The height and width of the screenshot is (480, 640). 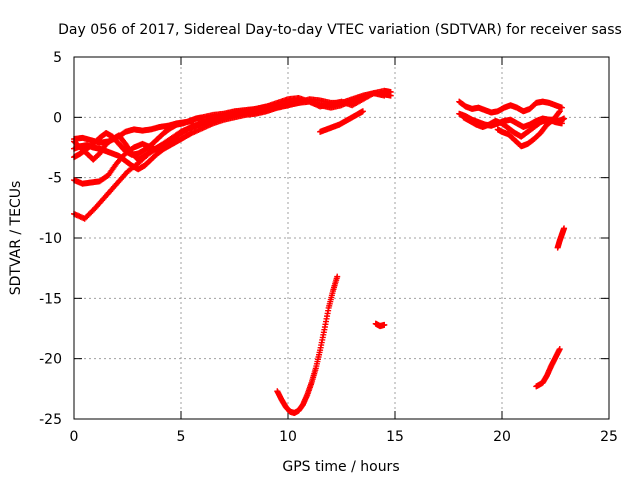 I want to click on series-track-f, so click(x=134, y=131).